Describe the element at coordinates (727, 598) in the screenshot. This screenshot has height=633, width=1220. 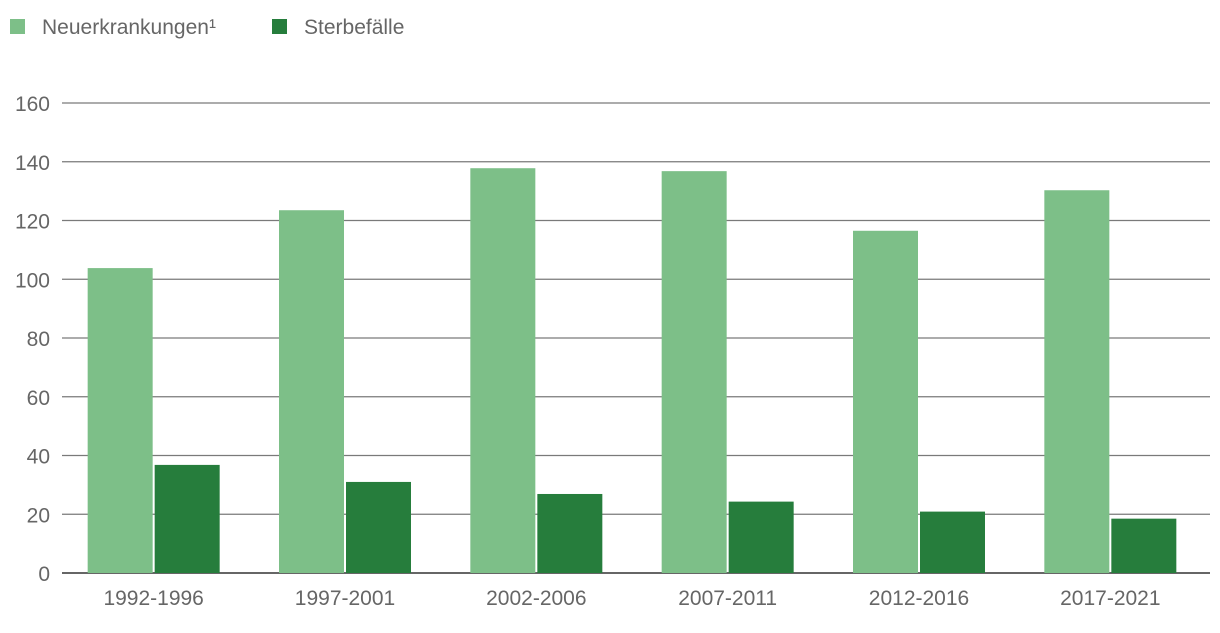
I see `x-tick-label: 2007-2011` at that location.